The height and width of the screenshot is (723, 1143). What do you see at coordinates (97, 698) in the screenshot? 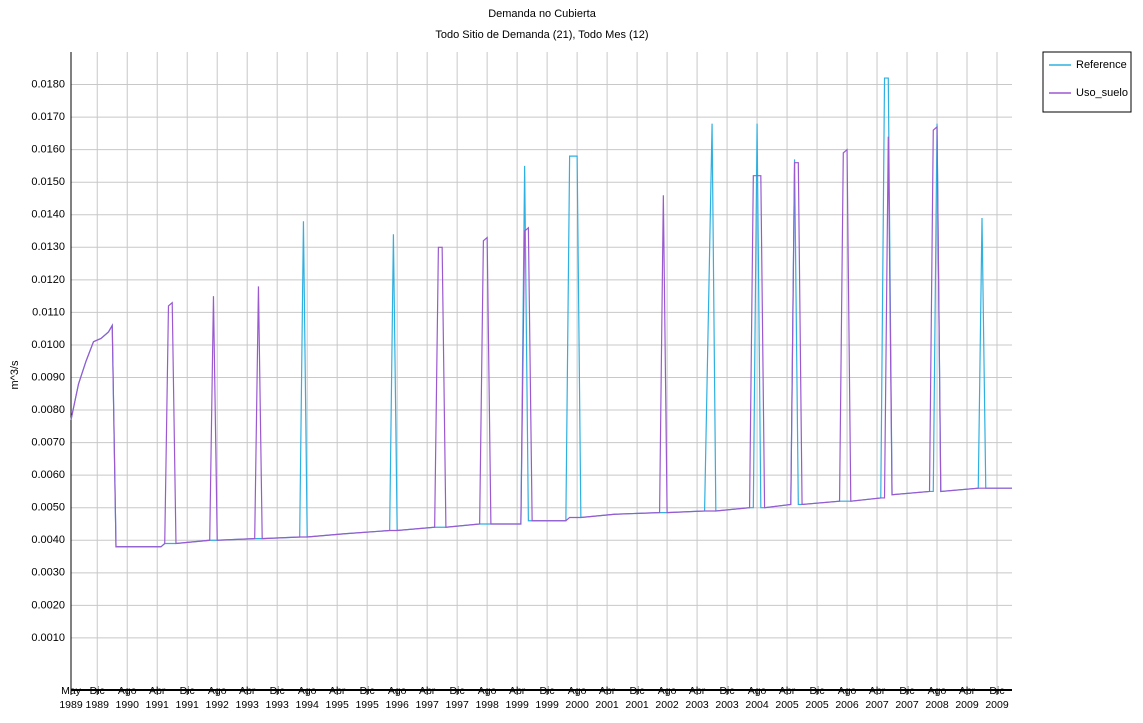
I see `x-tick-label: Dic 1989` at bounding box center [97, 698].